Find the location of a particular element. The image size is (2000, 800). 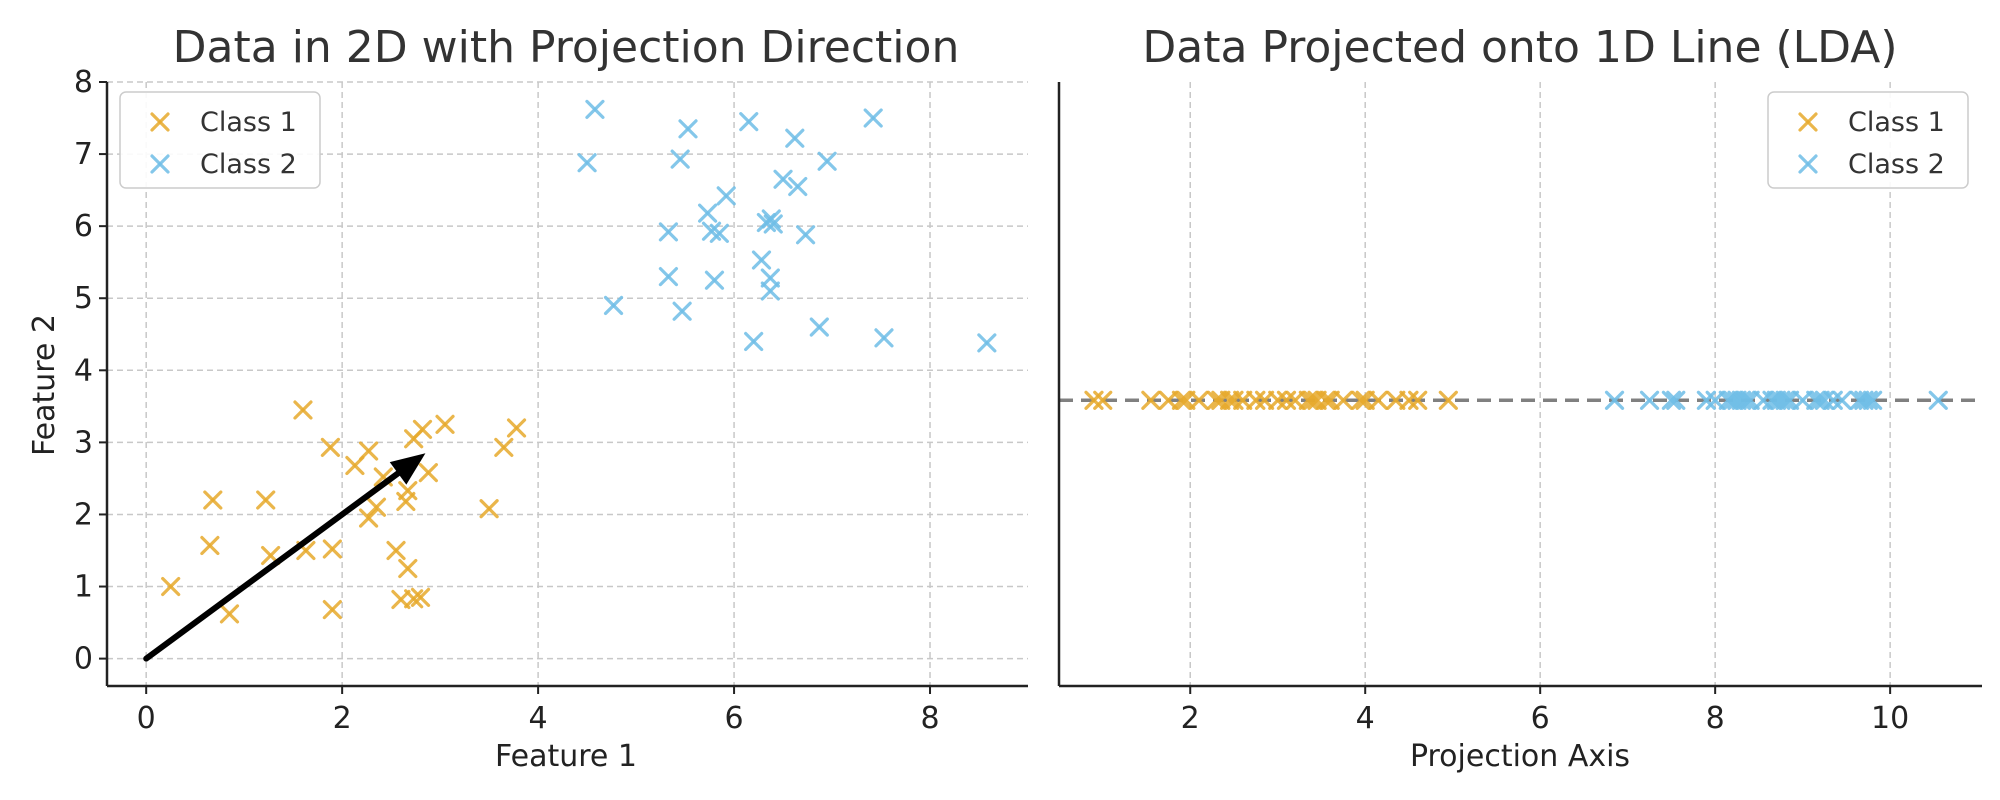

left-chart-y-tick-label: 5 is located at coordinates (83, 298).